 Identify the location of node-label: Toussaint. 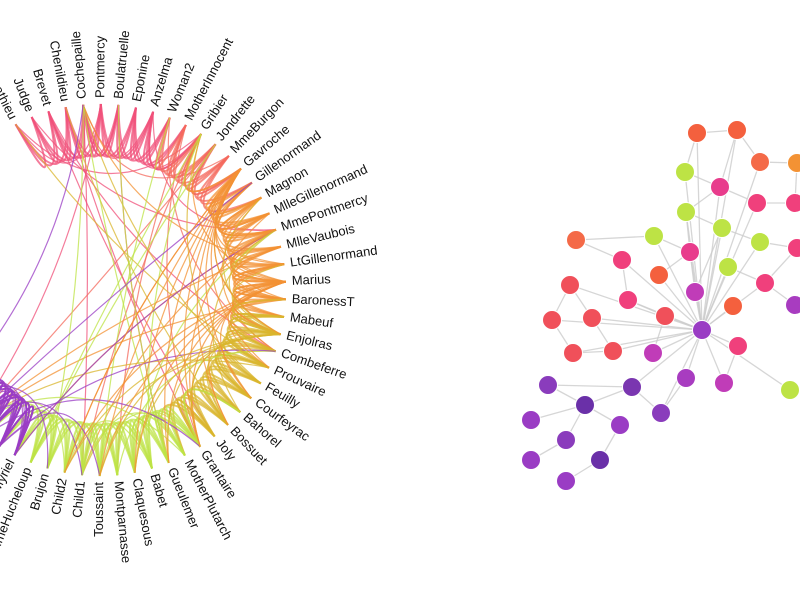
(98, 509).